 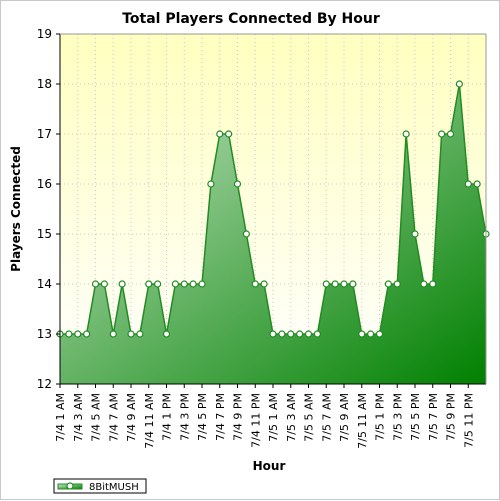 I want to click on x-tick-label: 7/4 3 PM, so click(x=184, y=417).